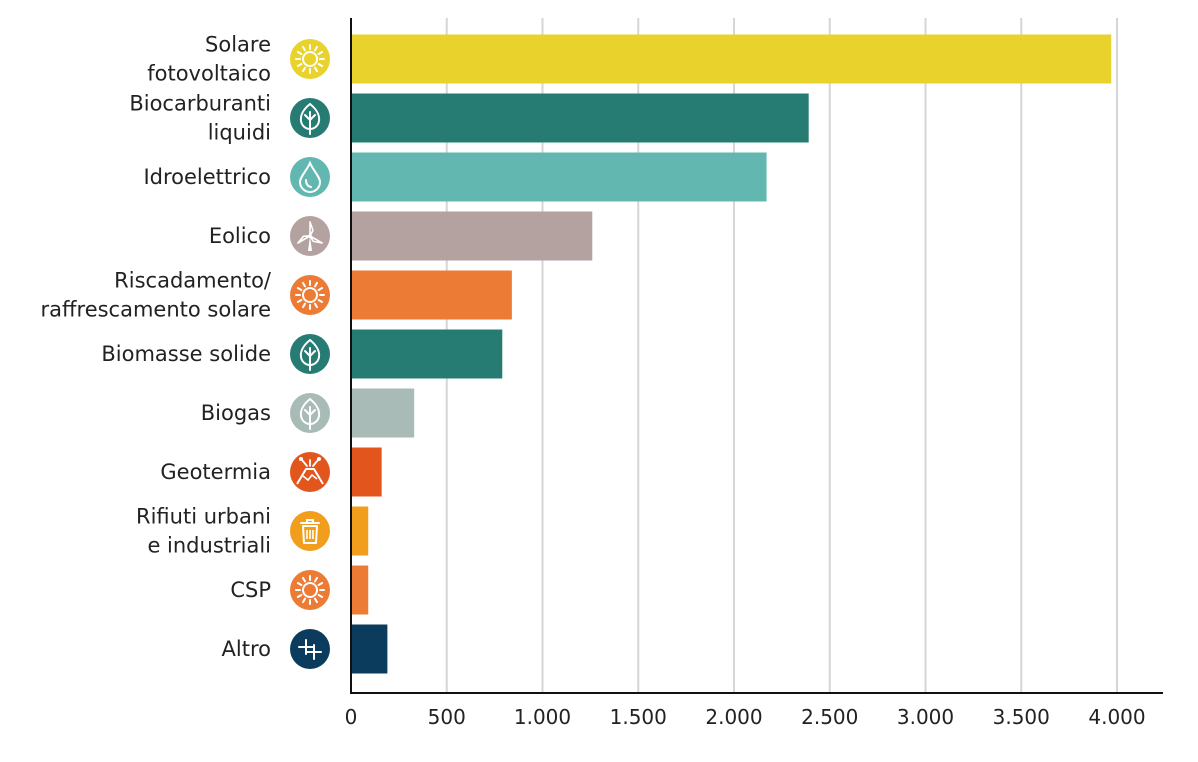  Describe the element at coordinates (638, 717) in the screenshot. I see `x-tick-label: 1.500` at that location.